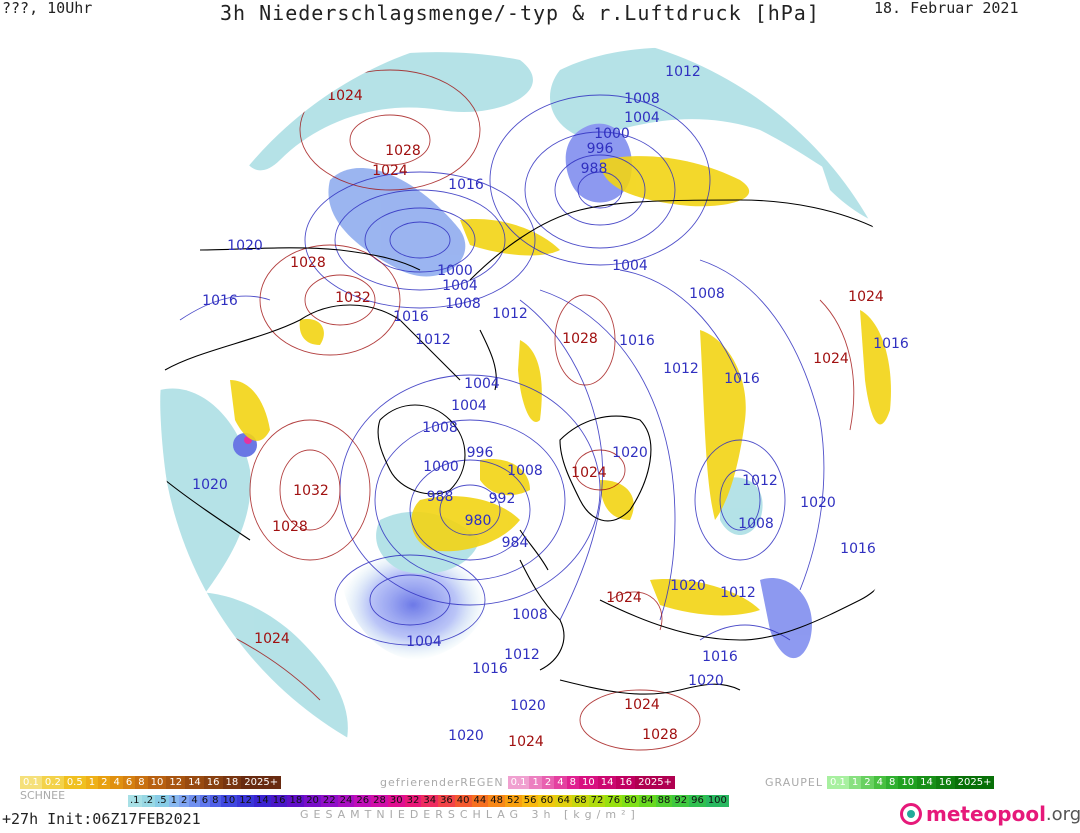 This screenshot has width=1080, height=833. Describe the element at coordinates (446, 801) in the screenshot. I see `total-precip-swatch: 36` at that location.